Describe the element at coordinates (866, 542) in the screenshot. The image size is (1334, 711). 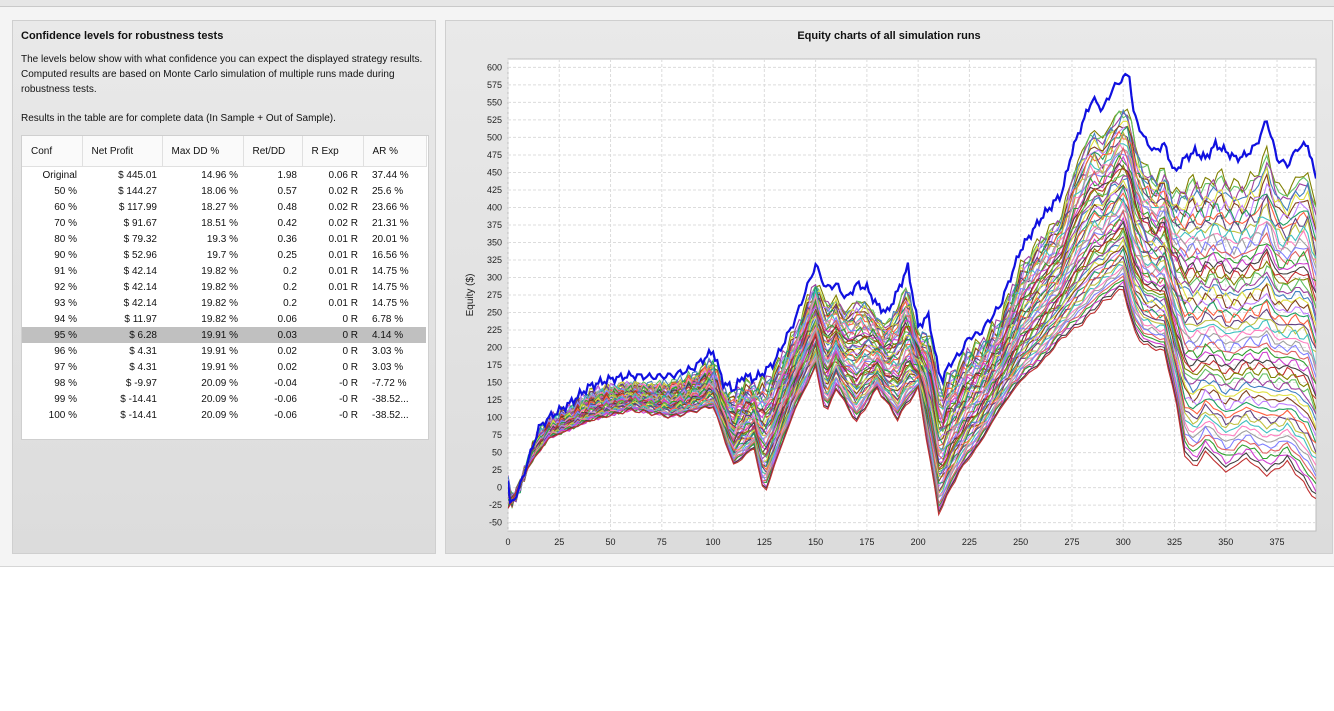
I see `x-tick-label: 175` at that location.